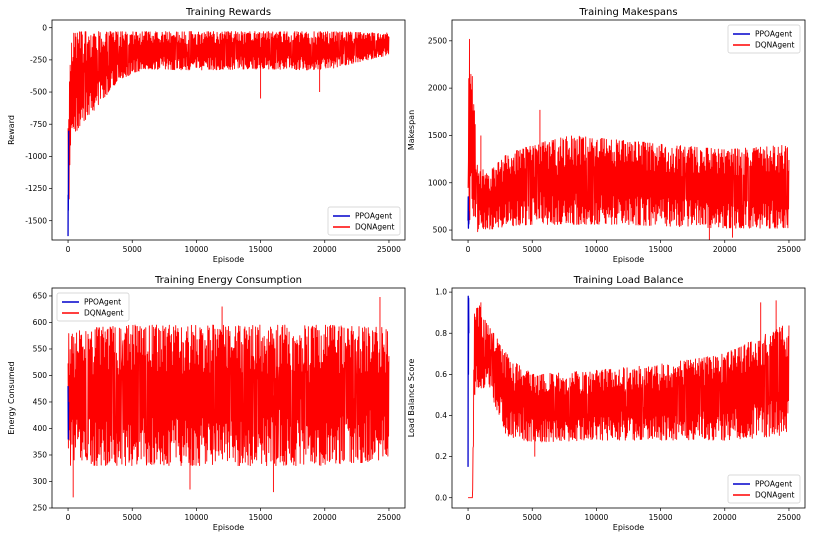  What do you see at coordinates (441, 292) in the screenshot?
I see `y-tick-label: 1.0` at bounding box center [441, 292].